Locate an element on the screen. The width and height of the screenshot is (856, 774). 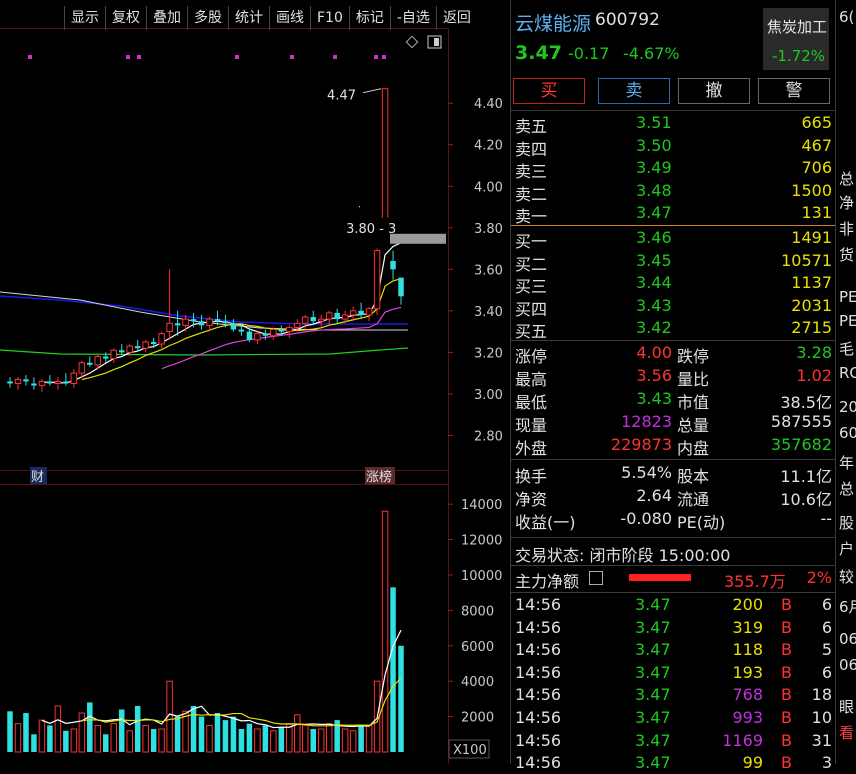
tick-row-4: 14:56 3.47 768 B 18 is located at coordinates (673, 695).